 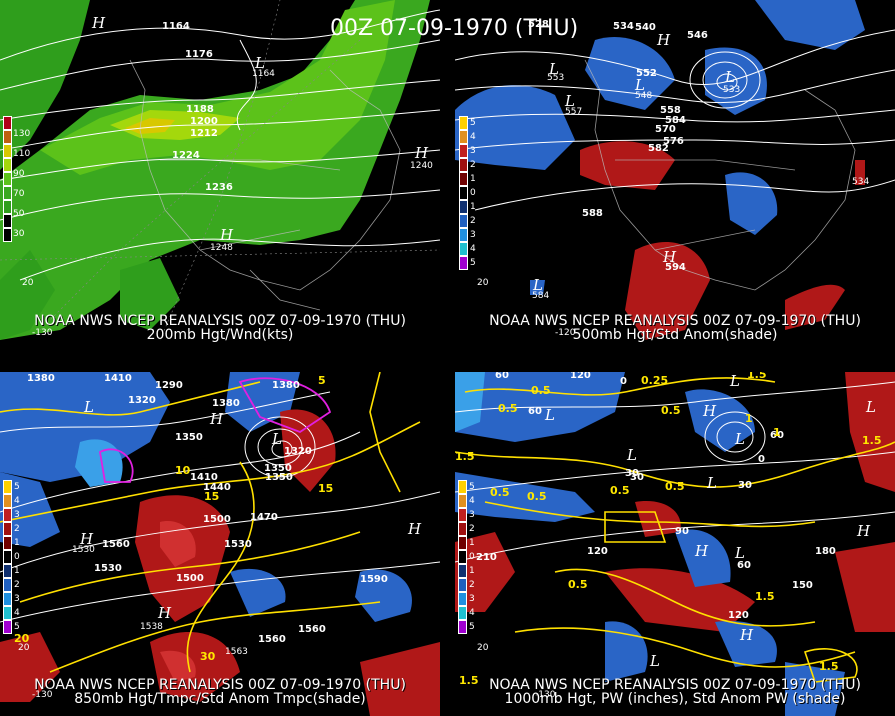 What do you see at coordinates (654, 380) in the screenshot?
I see `pw-label: 0.25` at bounding box center [654, 380].